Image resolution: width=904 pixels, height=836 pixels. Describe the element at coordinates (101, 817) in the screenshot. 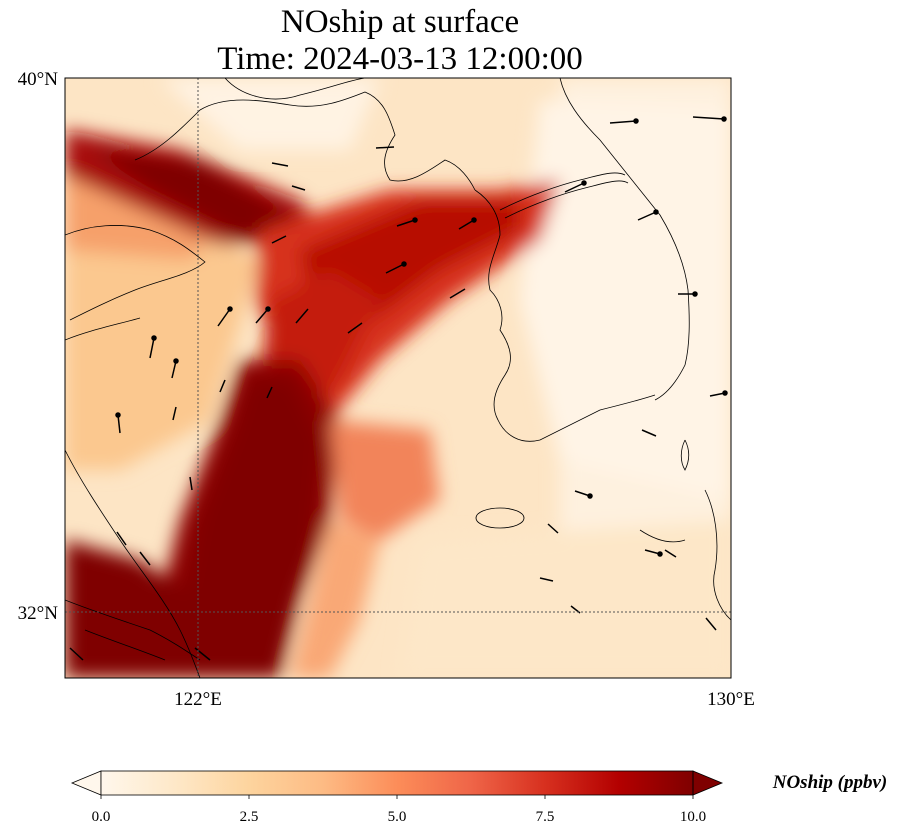

I see `colorbar-tick-0: 0.0` at that location.